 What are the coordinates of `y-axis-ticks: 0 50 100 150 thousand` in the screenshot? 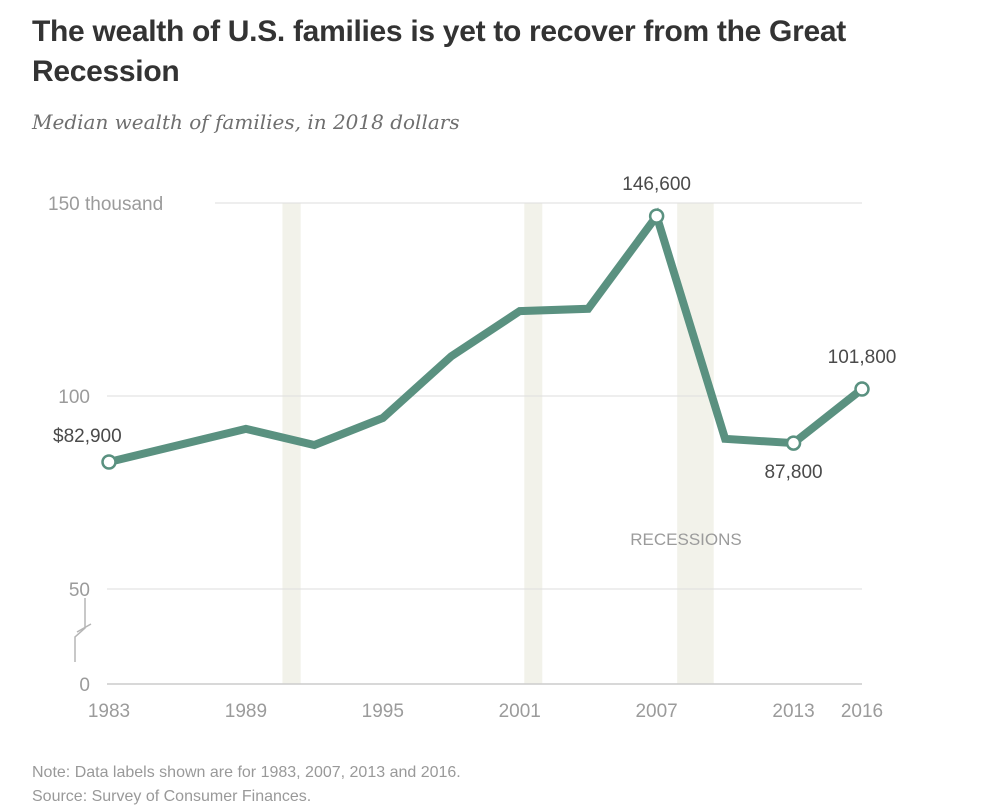 It's located at (105, 445).